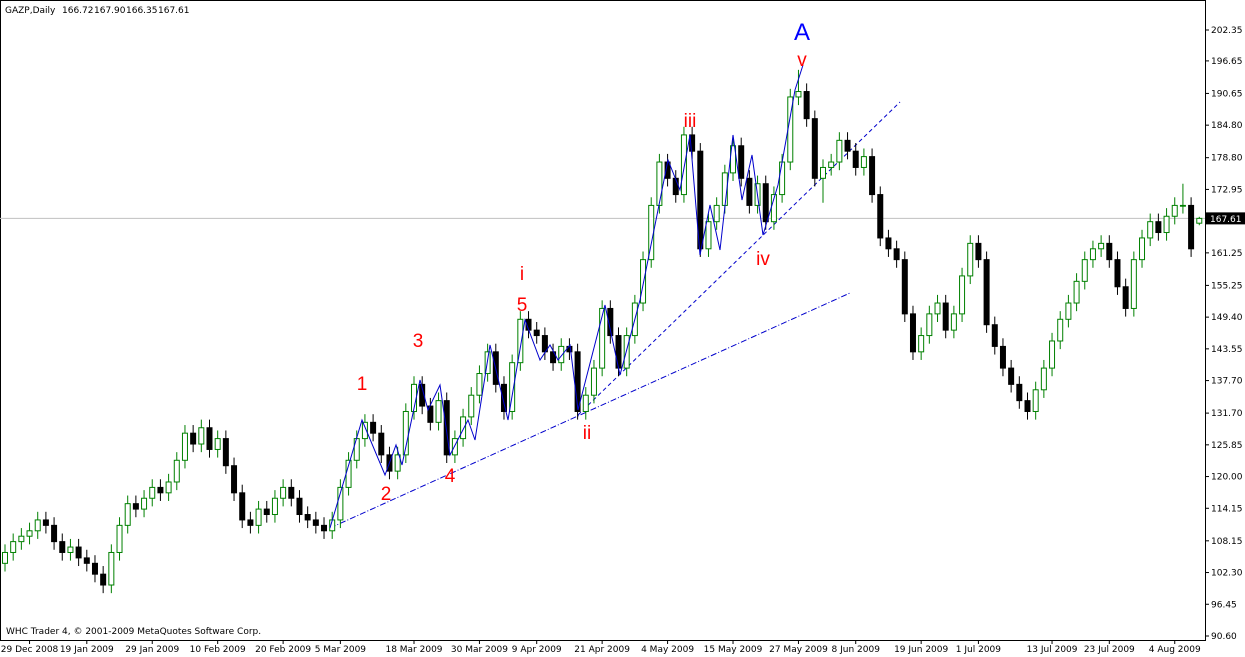 This screenshot has width=1245, height=657. I want to click on wave-label: ii, so click(587, 433).